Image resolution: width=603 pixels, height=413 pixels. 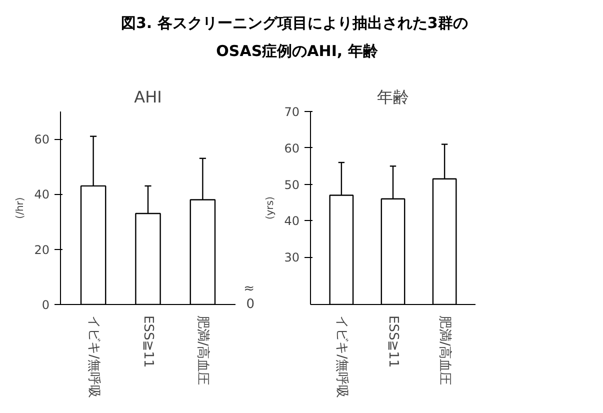 I want to click on y-axis-title: (/hr), so click(x=20, y=208).